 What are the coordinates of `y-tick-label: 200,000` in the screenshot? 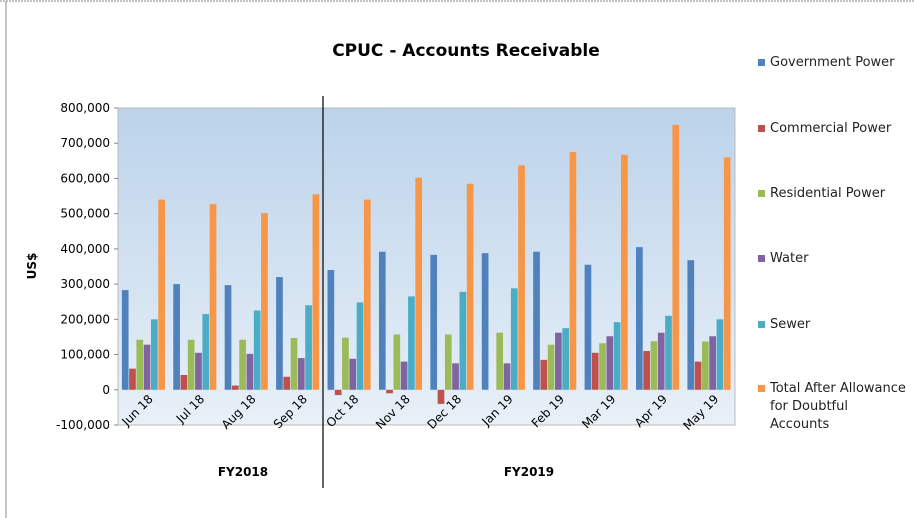 It's located at (85, 319).